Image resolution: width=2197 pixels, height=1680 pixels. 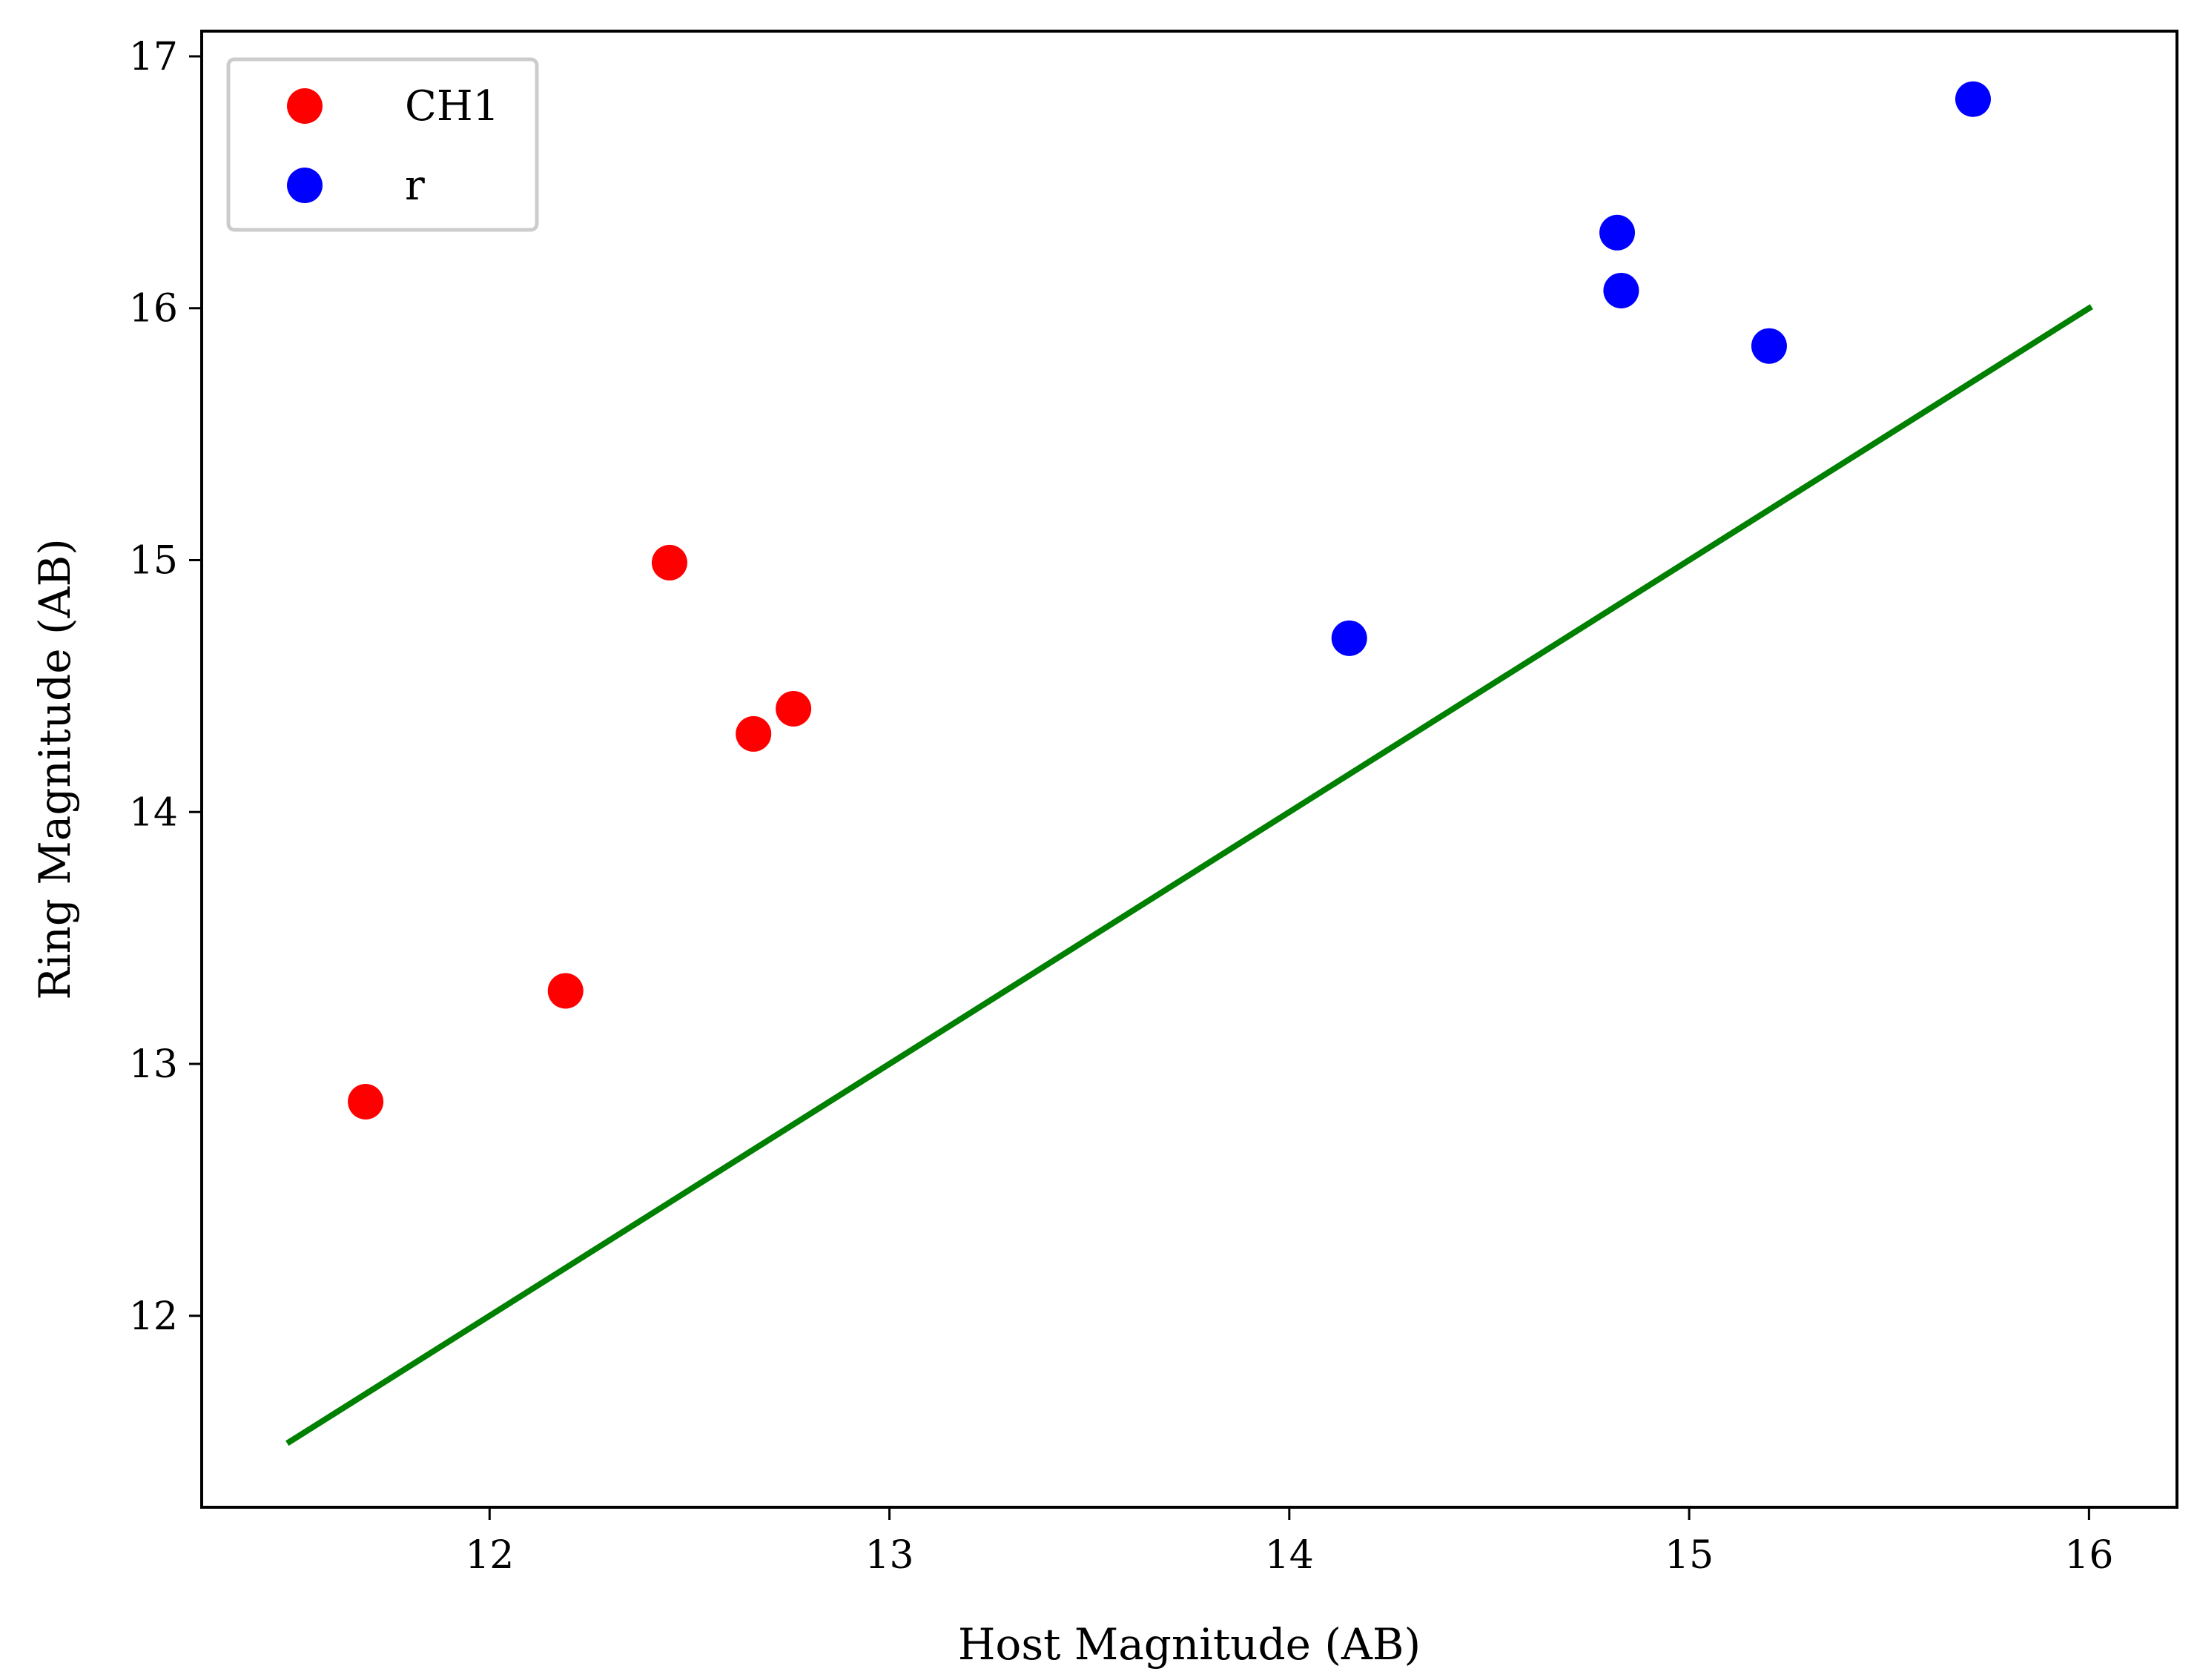 What do you see at coordinates (153, 57) in the screenshot?
I see `y-tick-label: 17` at bounding box center [153, 57].